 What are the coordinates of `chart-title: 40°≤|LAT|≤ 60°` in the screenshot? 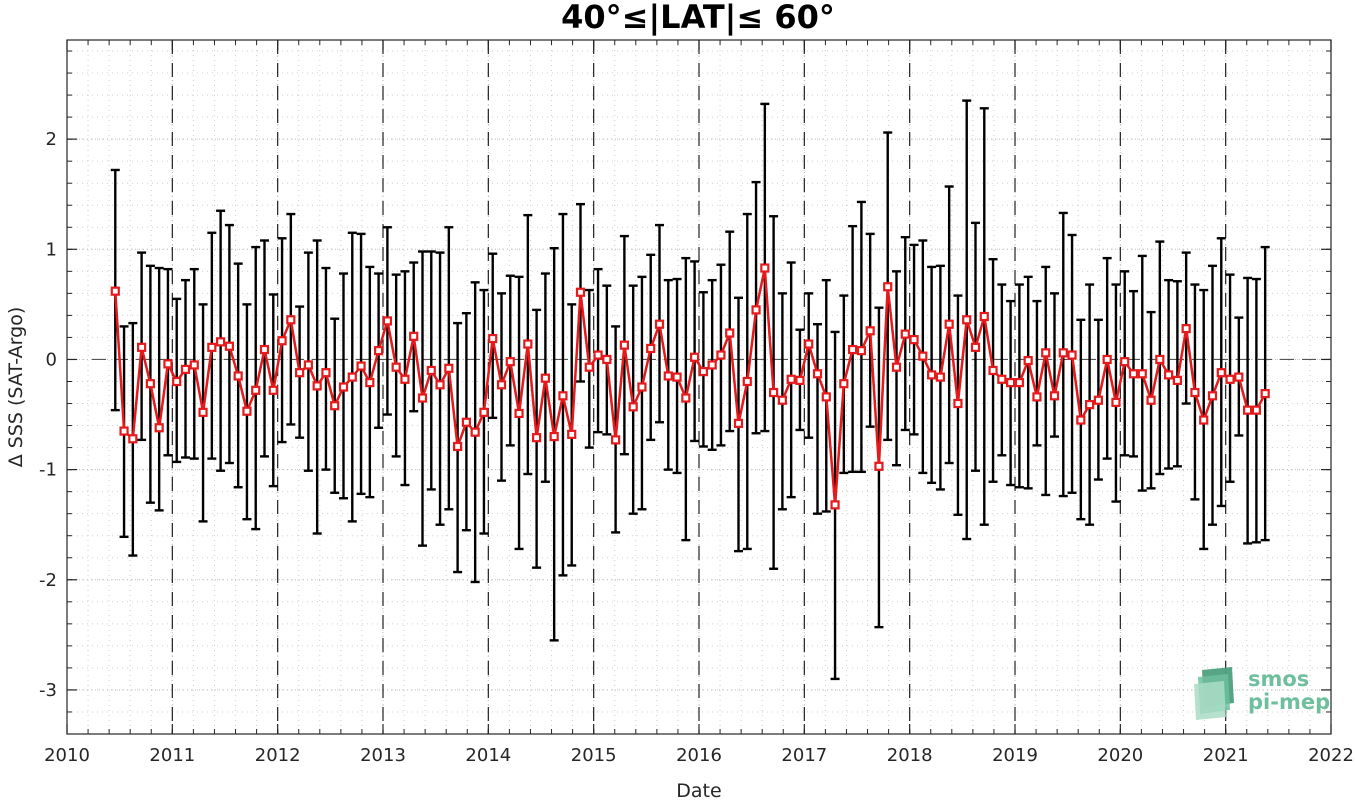 It's located at (698, 18).